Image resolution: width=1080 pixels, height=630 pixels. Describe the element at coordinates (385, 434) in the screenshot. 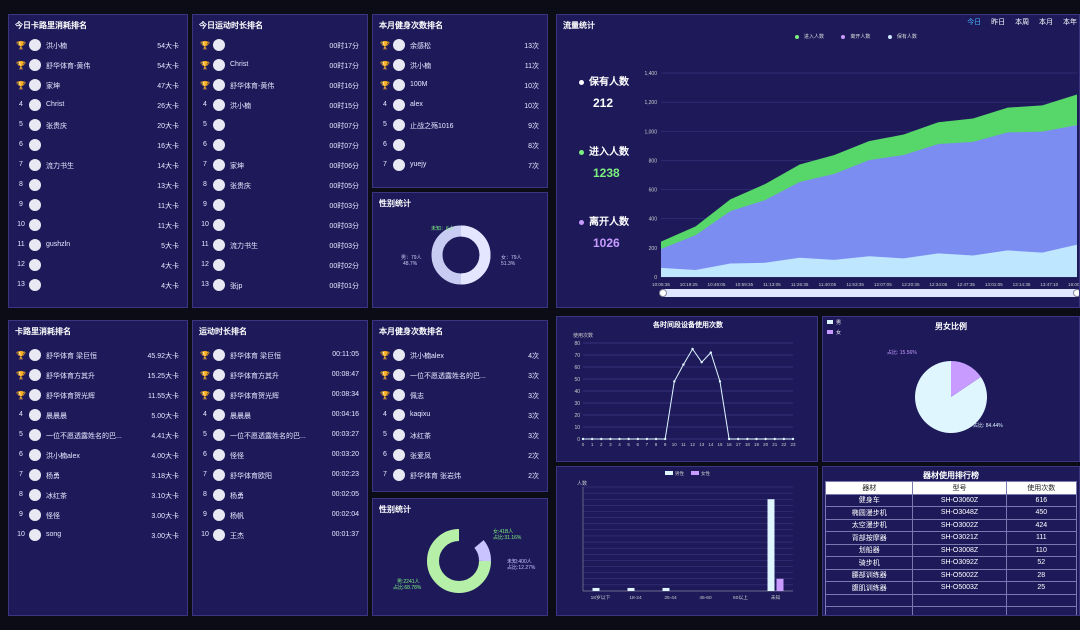

I see `rank-number: 5` at that location.